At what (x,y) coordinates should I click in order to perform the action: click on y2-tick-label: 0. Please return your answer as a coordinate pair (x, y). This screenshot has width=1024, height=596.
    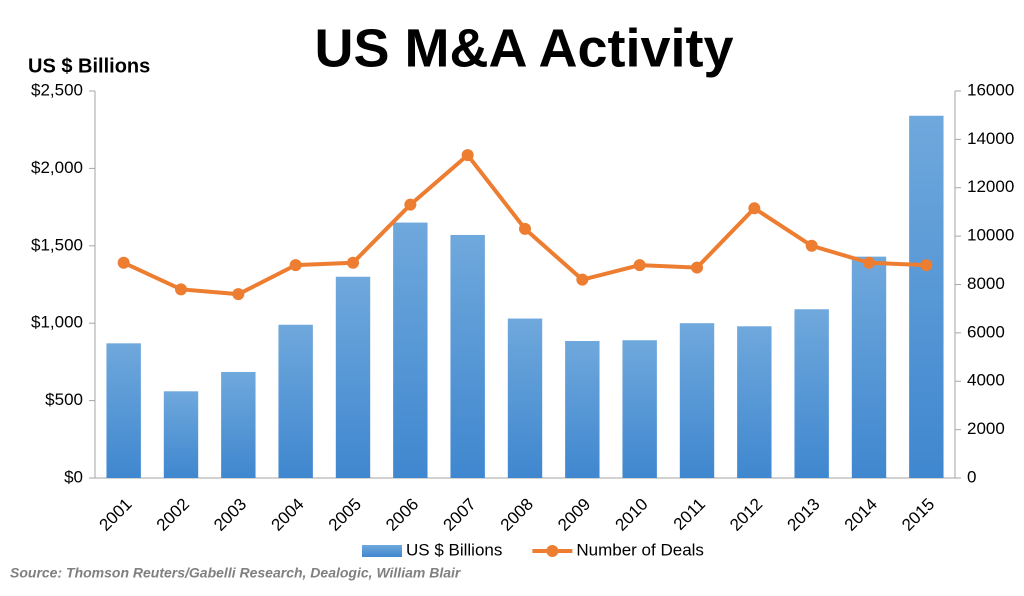
    Looking at the image, I should click on (971, 476).